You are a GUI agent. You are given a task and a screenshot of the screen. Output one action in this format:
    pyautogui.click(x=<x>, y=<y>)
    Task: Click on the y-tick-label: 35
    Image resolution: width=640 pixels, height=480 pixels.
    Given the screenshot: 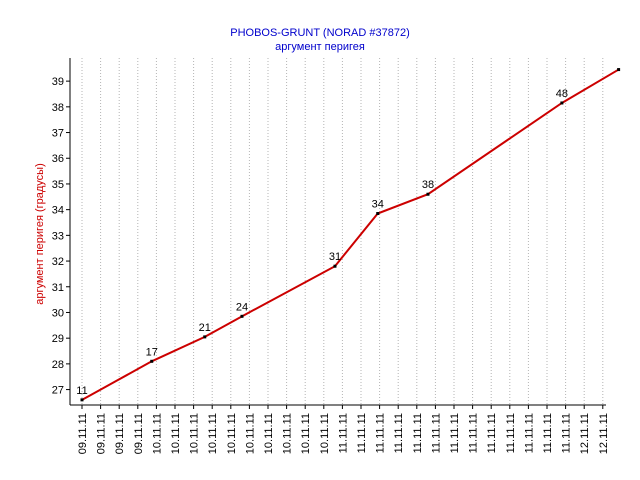 What is the action you would take?
    pyautogui.click(x=58, y=185)
    